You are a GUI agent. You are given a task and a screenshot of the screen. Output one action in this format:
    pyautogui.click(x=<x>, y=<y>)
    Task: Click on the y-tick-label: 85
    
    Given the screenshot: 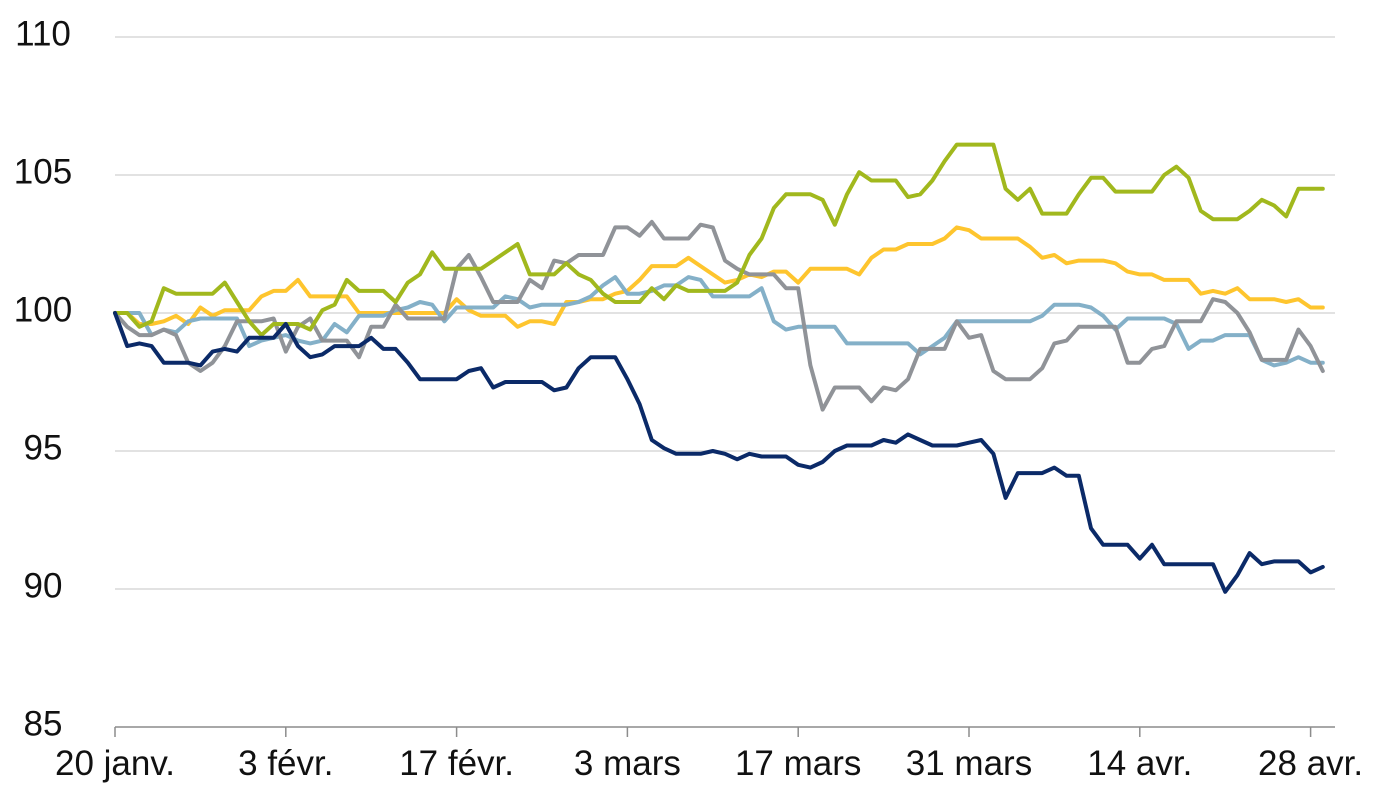 What is the action you would take?
    pyautogui.click(x=43, y=724)
    